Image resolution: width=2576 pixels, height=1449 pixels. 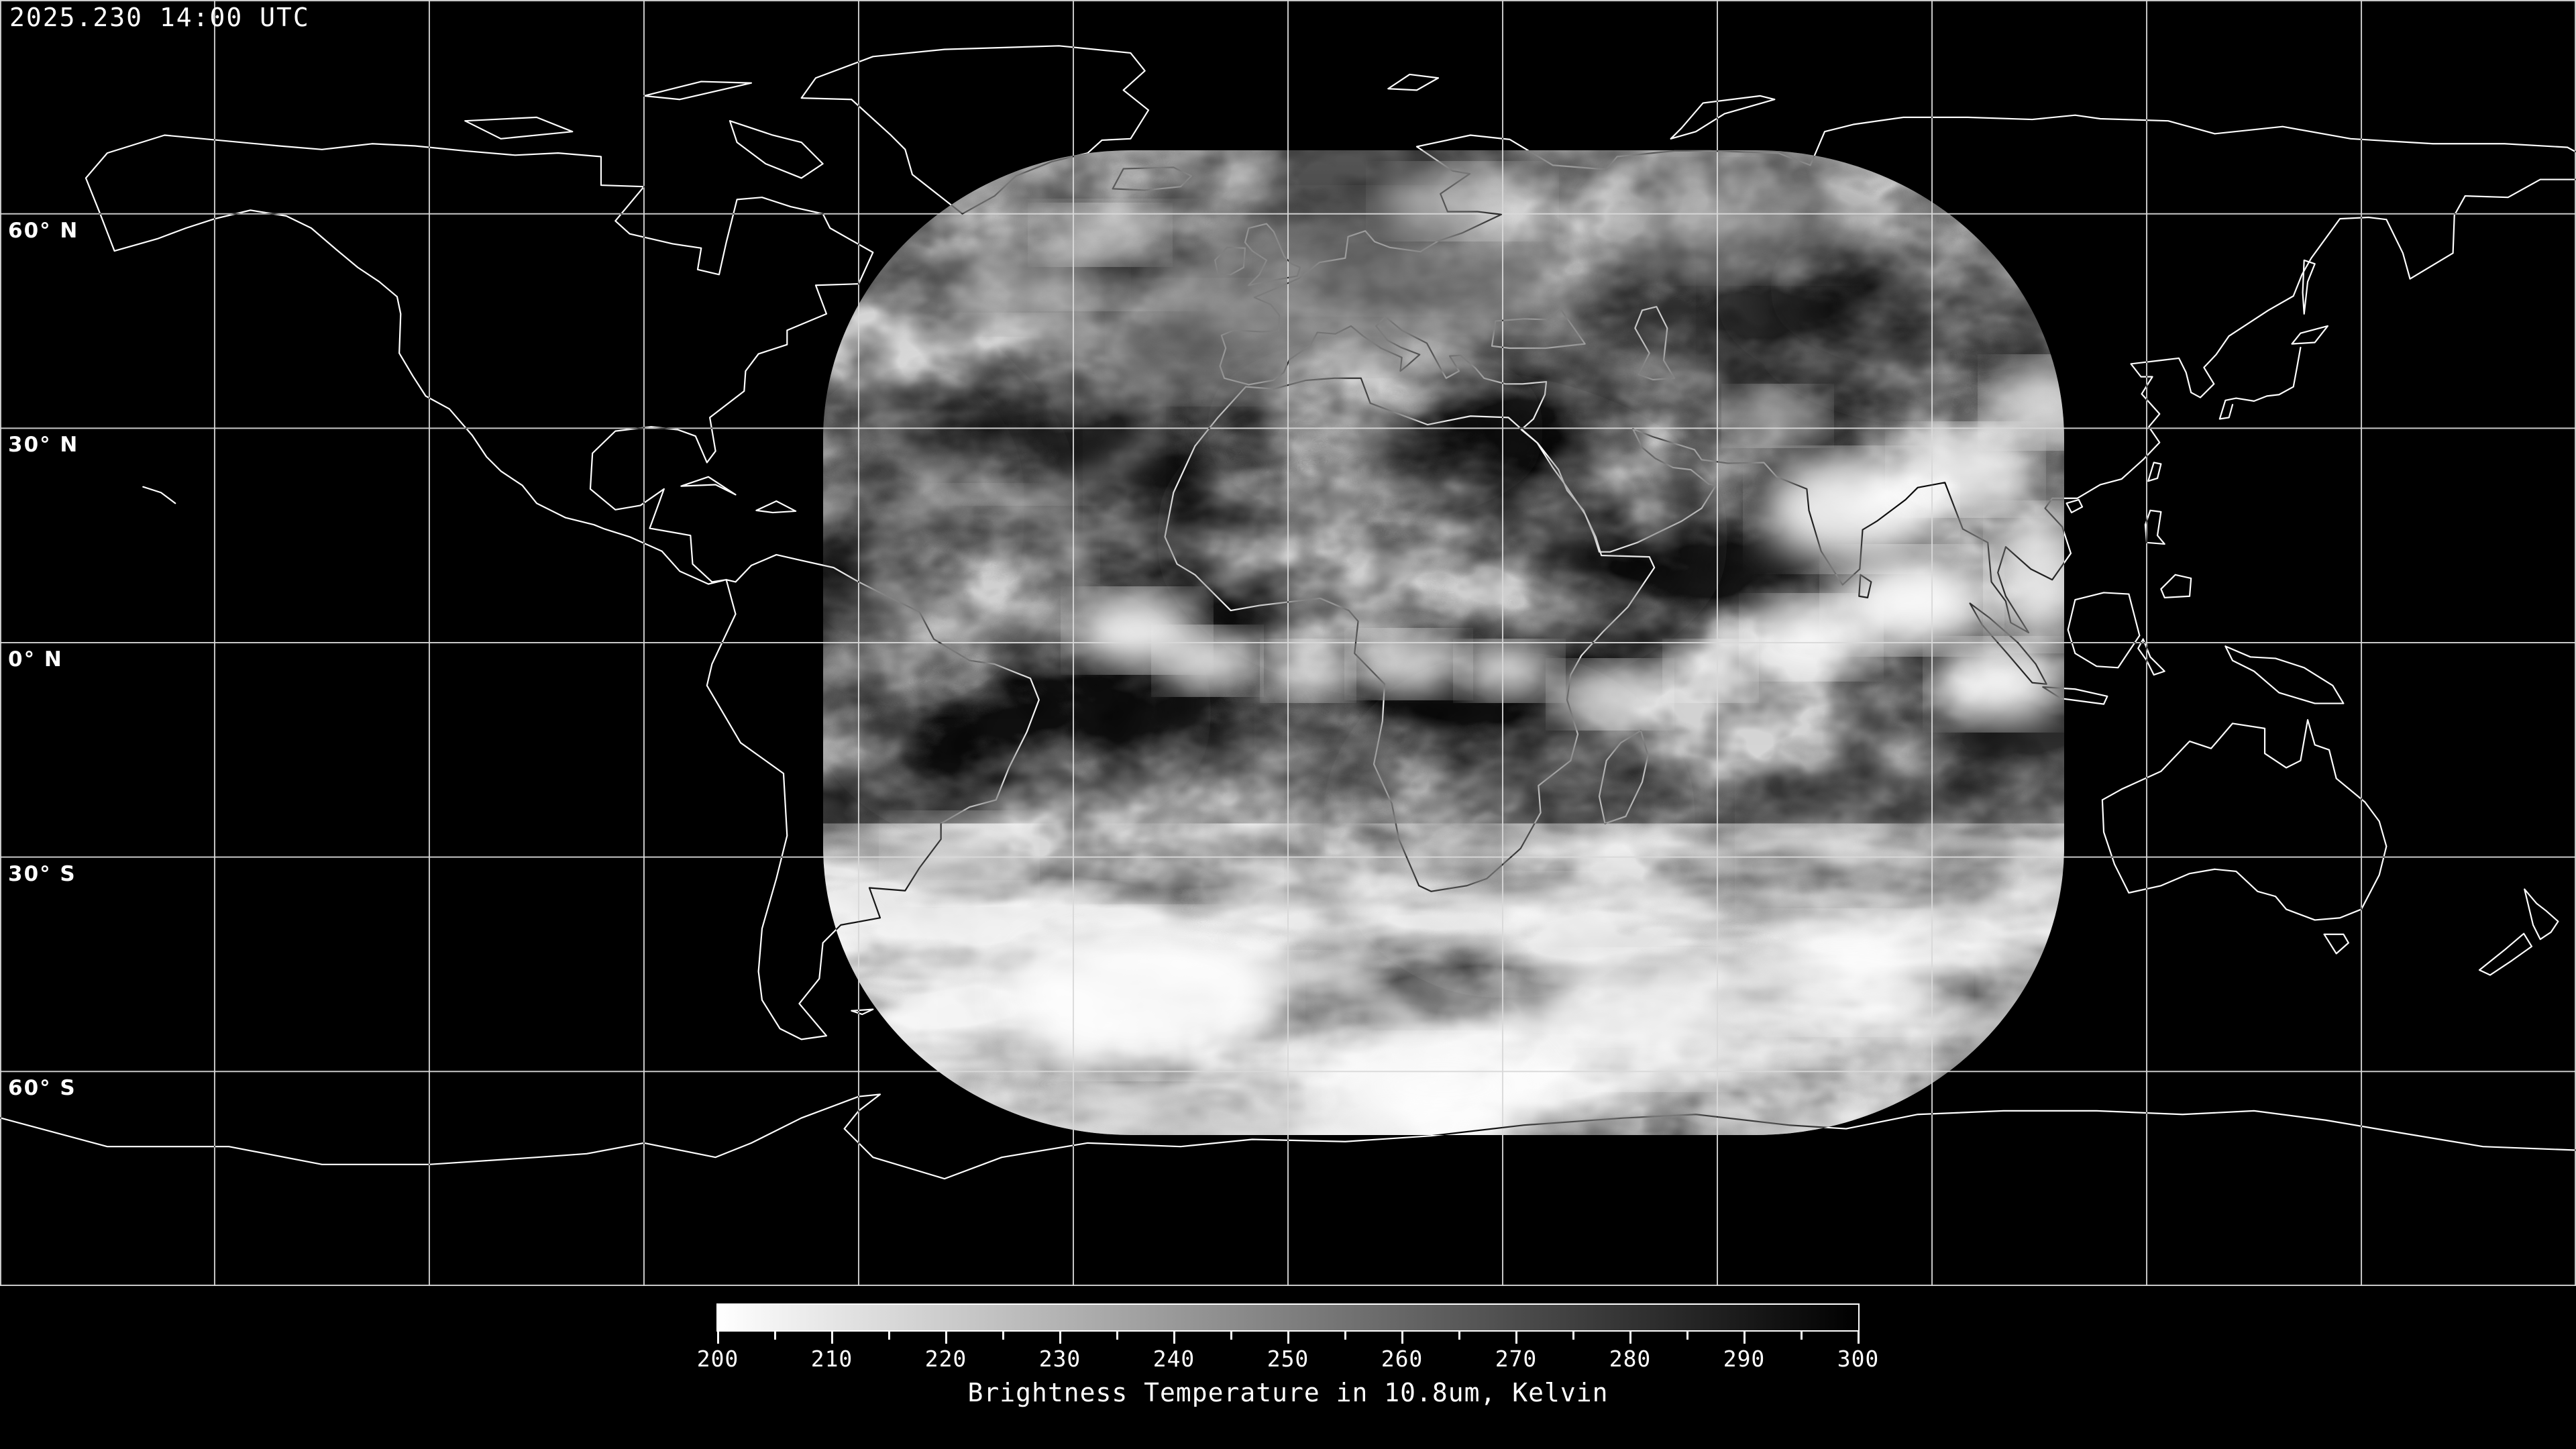 I want to click on colorbar-tick-label: 270, so click(x=1516, y=1359).